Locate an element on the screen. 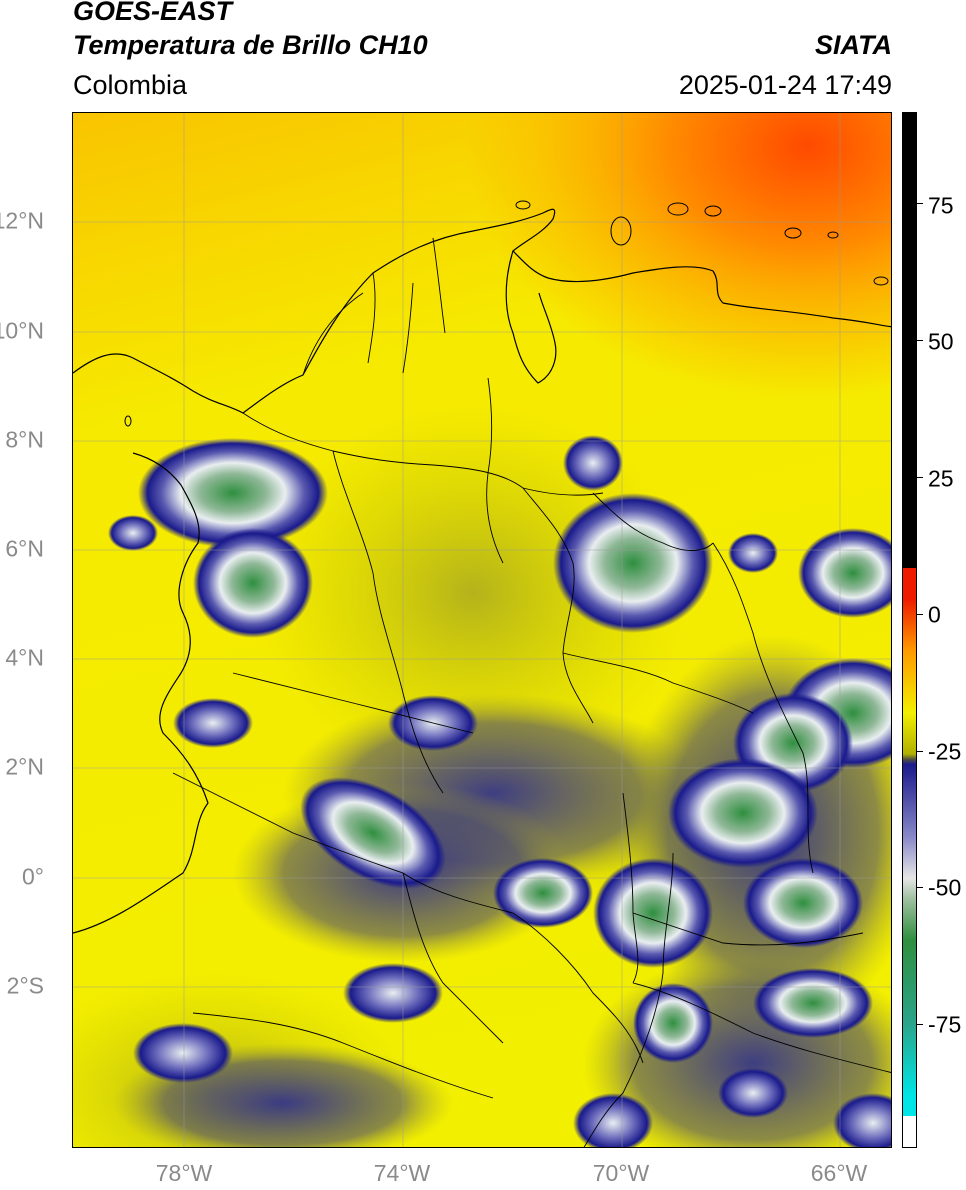  lon-label-78w: 78°W is located at coordinates (184, 1173).